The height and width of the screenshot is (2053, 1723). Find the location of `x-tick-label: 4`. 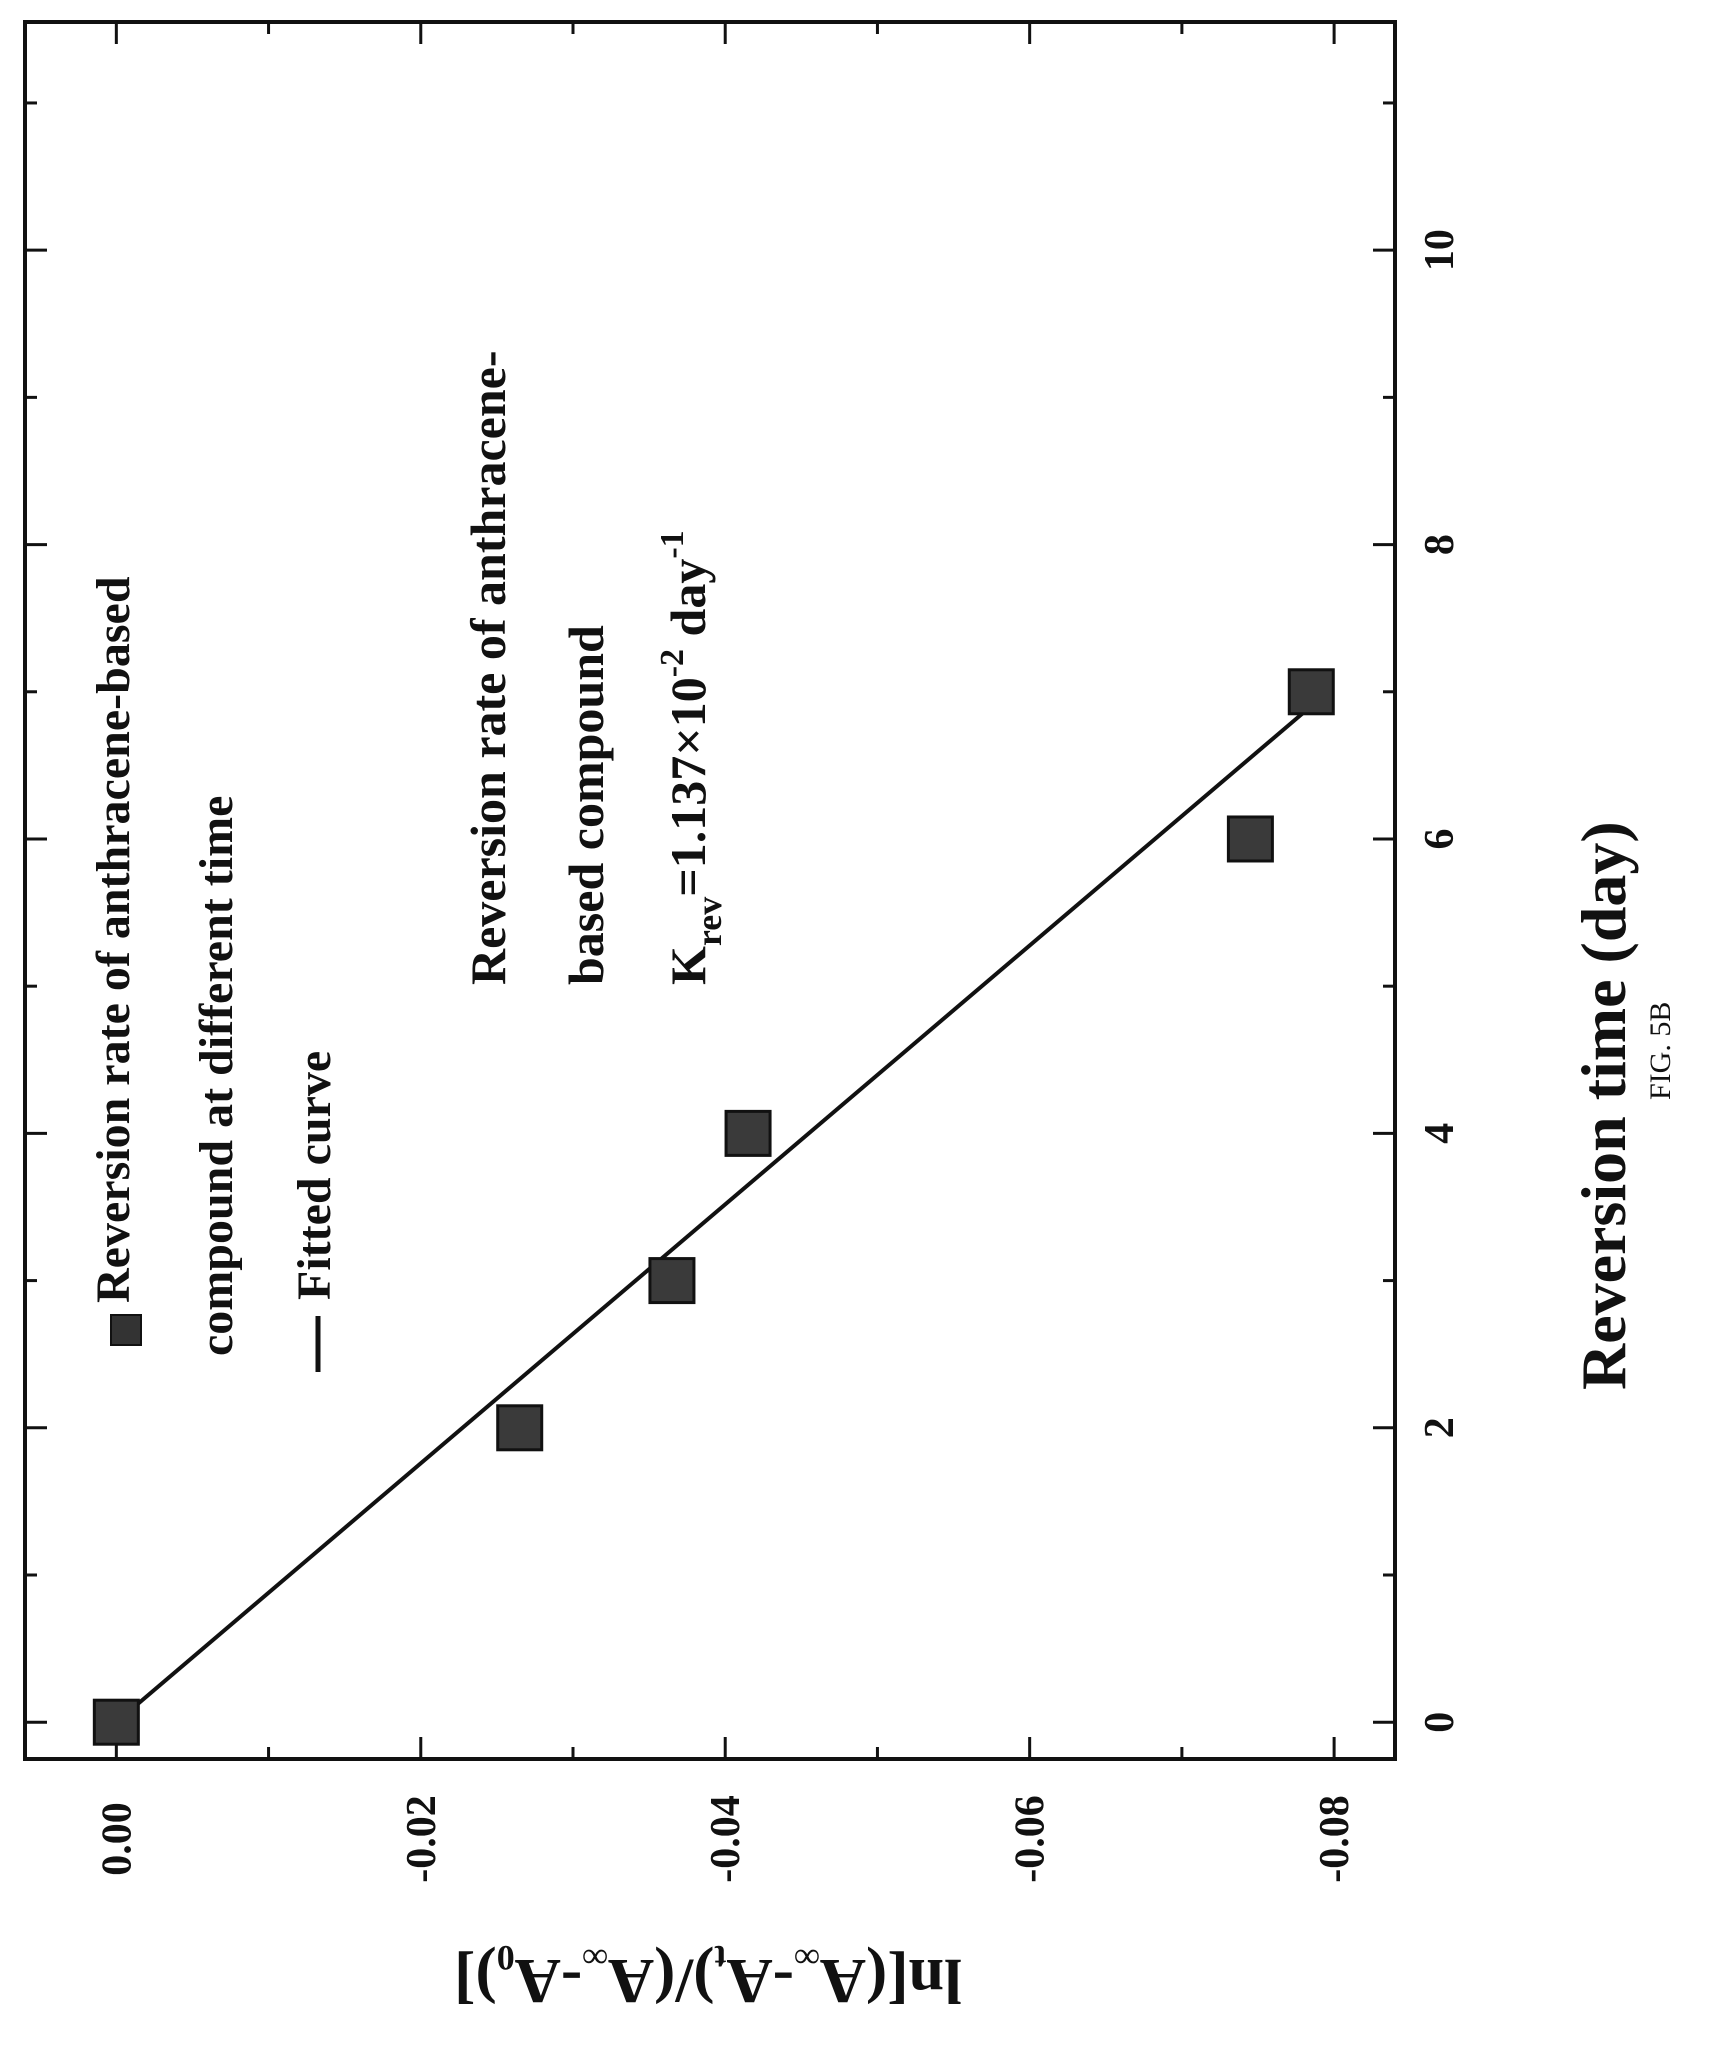

x-tick-label: 4 is located at coordinates (1440, 1133).